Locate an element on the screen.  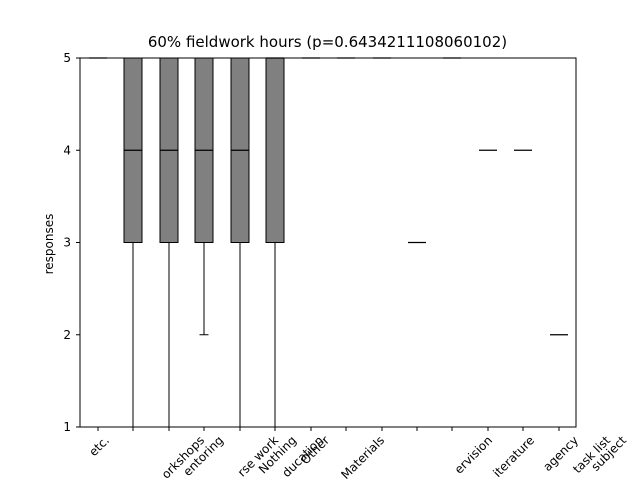
box-body is located at coordinates (275, 150).